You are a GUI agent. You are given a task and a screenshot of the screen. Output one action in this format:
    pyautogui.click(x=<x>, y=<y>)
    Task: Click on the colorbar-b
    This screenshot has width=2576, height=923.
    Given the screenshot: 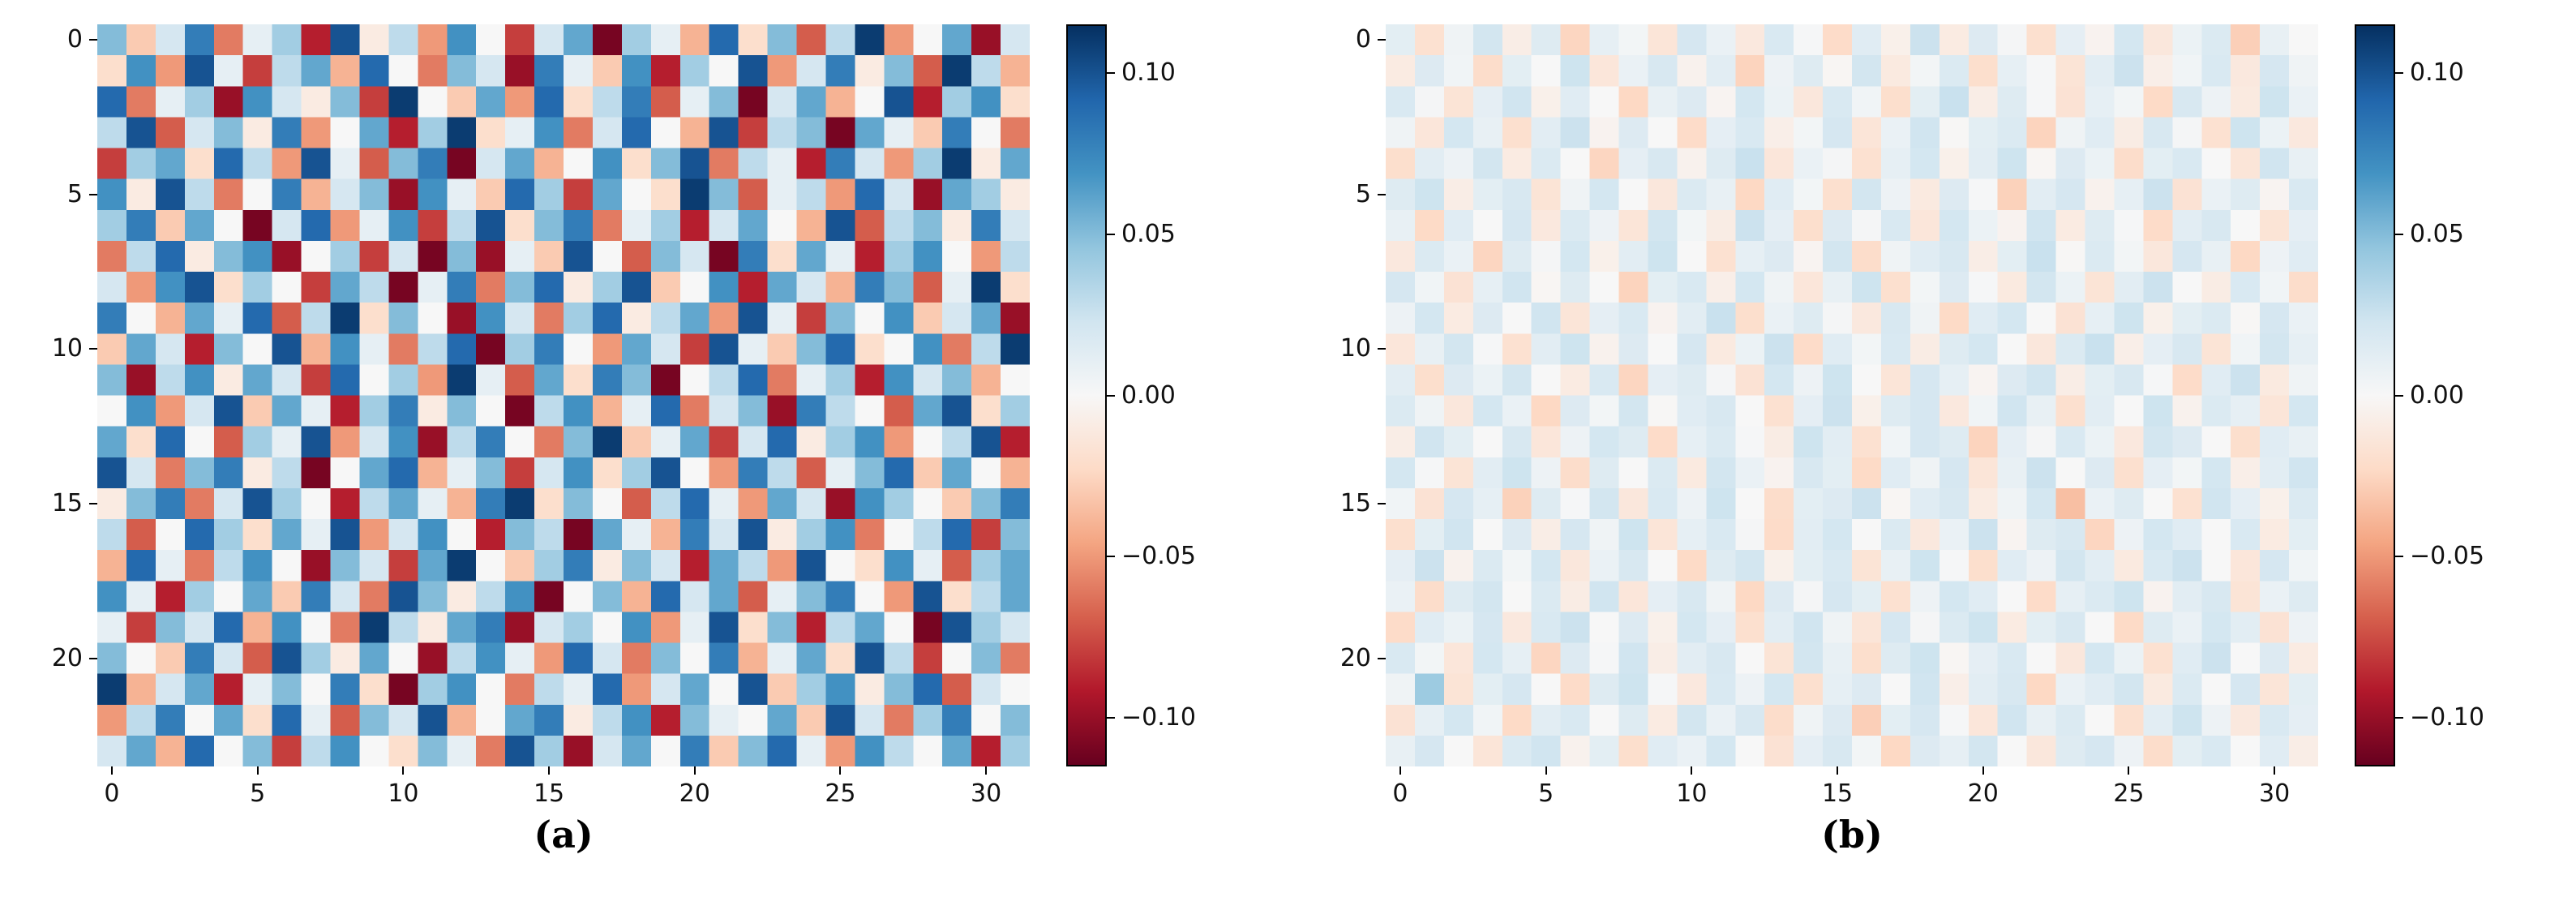 What is the action you would take?
    pyautogui.click(x=2375, y=395)
    